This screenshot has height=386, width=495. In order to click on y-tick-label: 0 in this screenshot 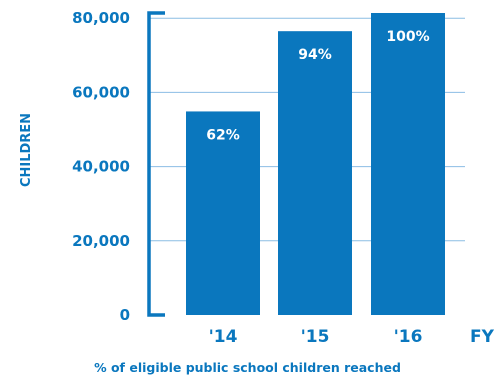, I will do `click(125, 315)`.